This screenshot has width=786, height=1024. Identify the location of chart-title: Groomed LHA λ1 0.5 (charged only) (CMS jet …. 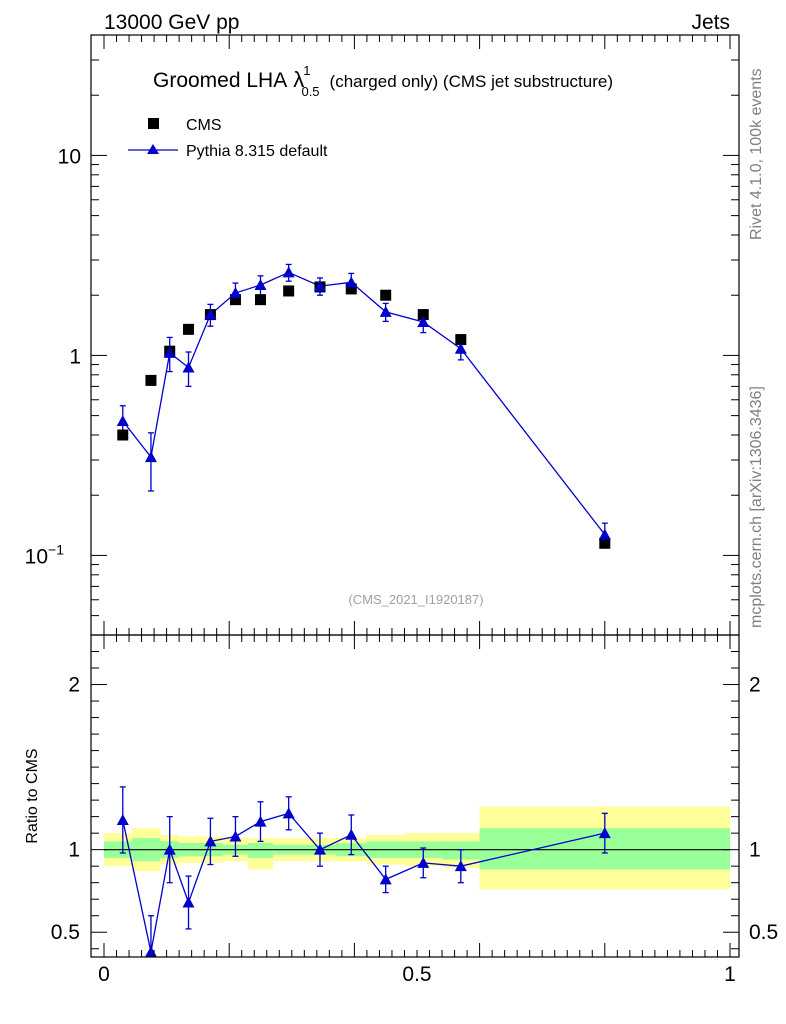
(383, 81).